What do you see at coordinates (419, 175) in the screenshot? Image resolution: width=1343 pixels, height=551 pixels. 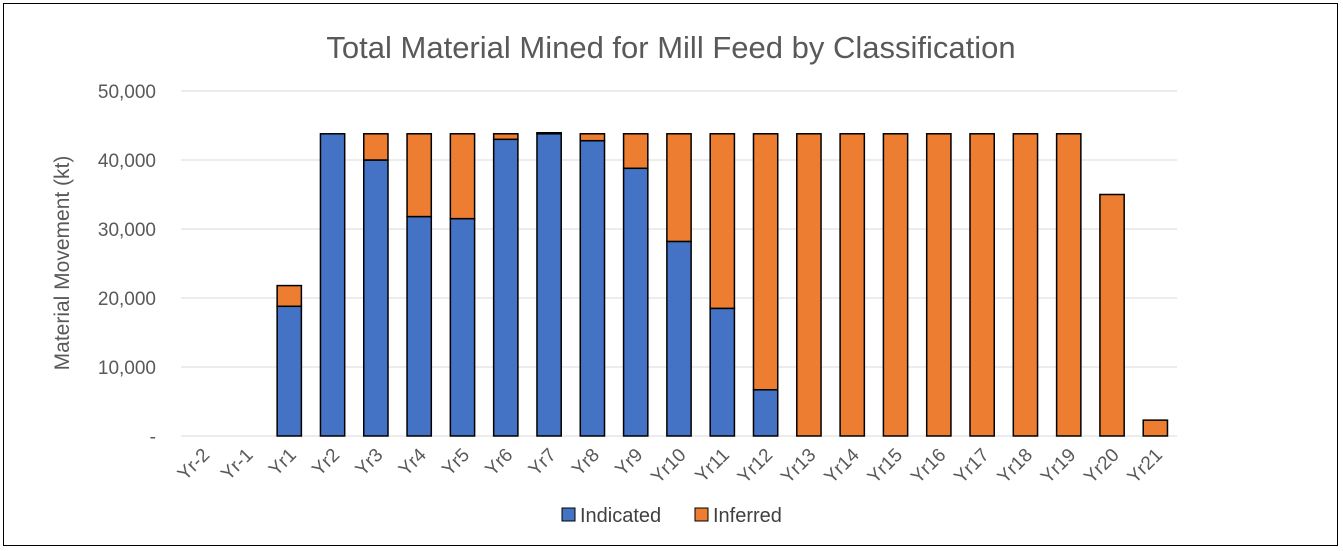 I see `bar-inferred-yr4` at bounding box center [419, 175].